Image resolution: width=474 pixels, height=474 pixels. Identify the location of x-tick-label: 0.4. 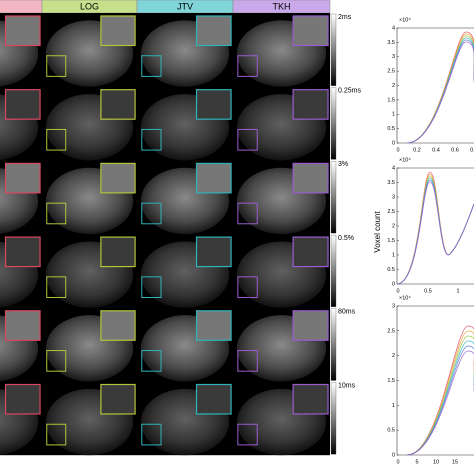
(436, 150).